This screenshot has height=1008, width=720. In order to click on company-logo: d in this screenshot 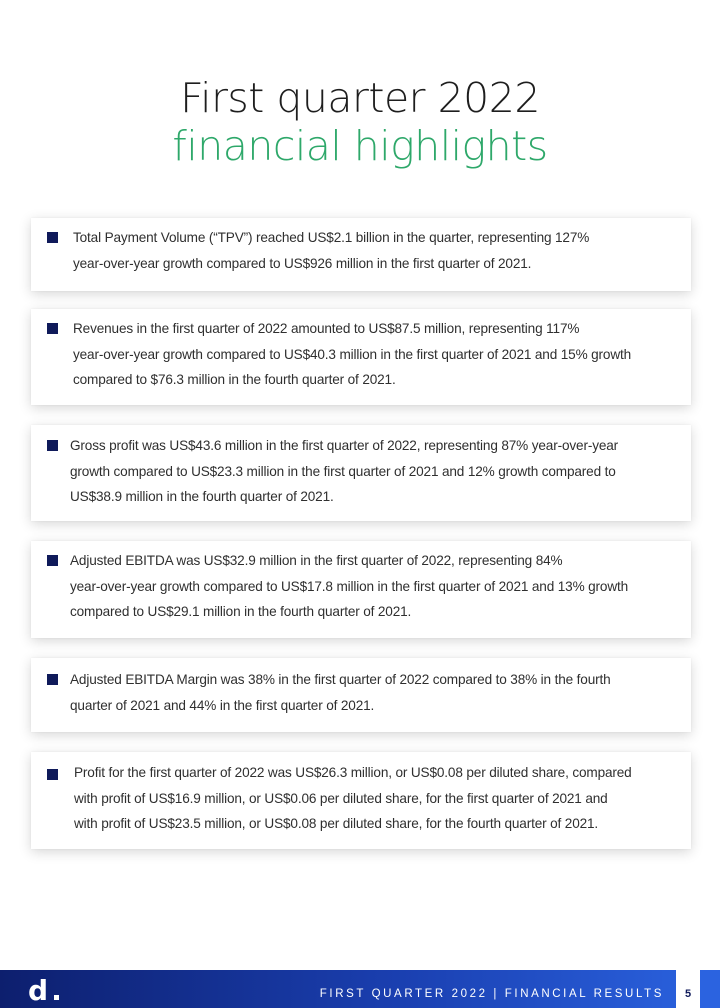, I will do `click(38, 990)`.